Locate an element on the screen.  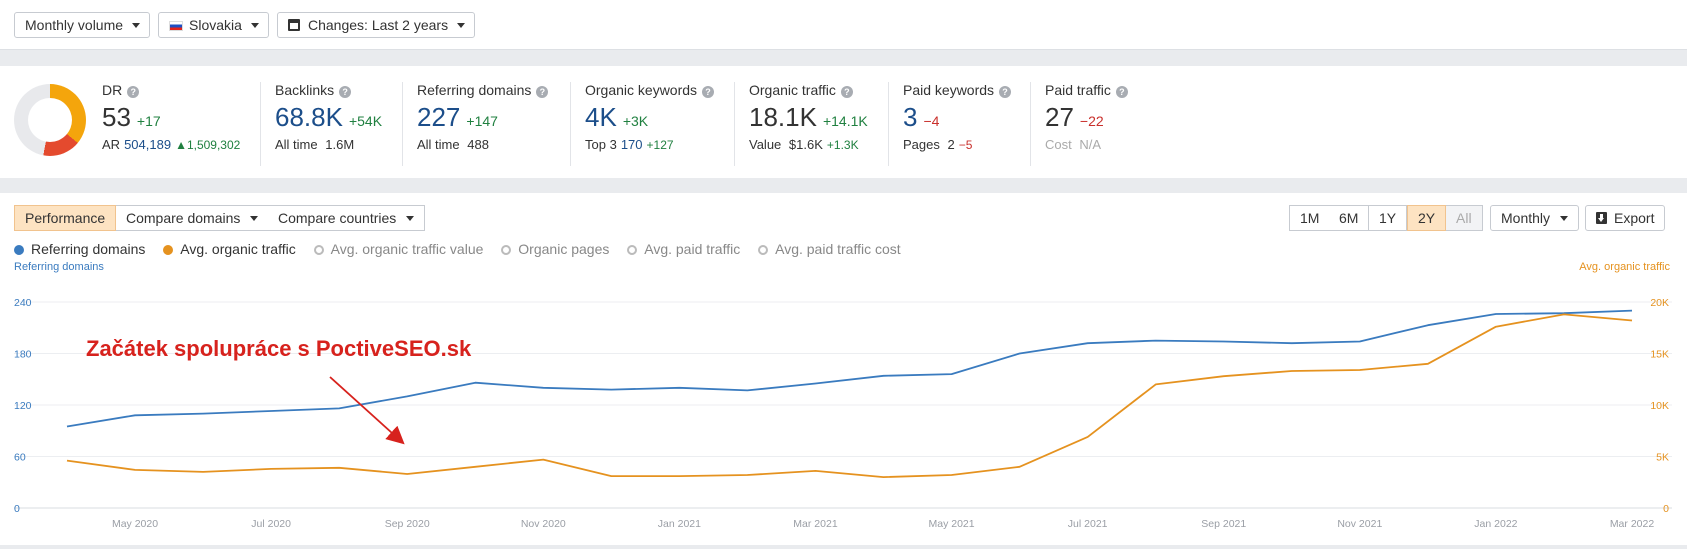
metric-sub-value: 2 is located at coordinates (951, 144).